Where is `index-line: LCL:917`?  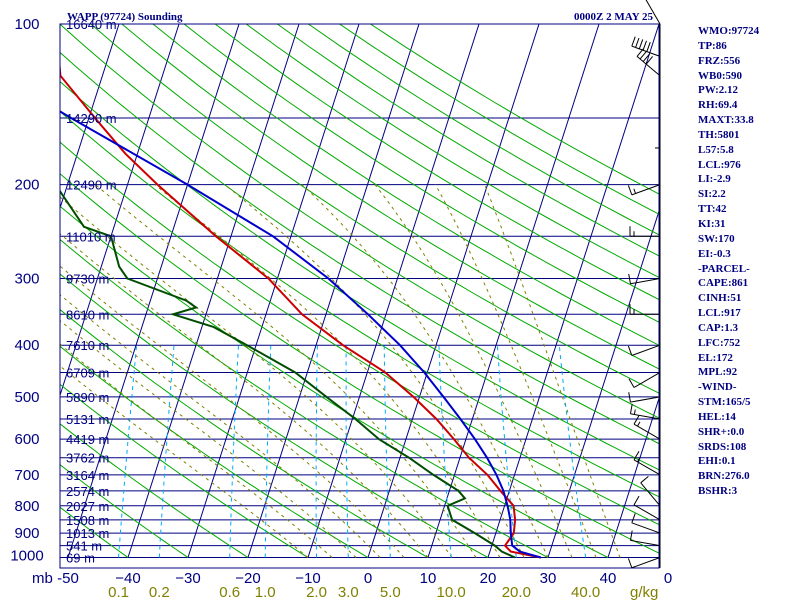 index-line: LCL:917 is located at coordinates (719, 313).